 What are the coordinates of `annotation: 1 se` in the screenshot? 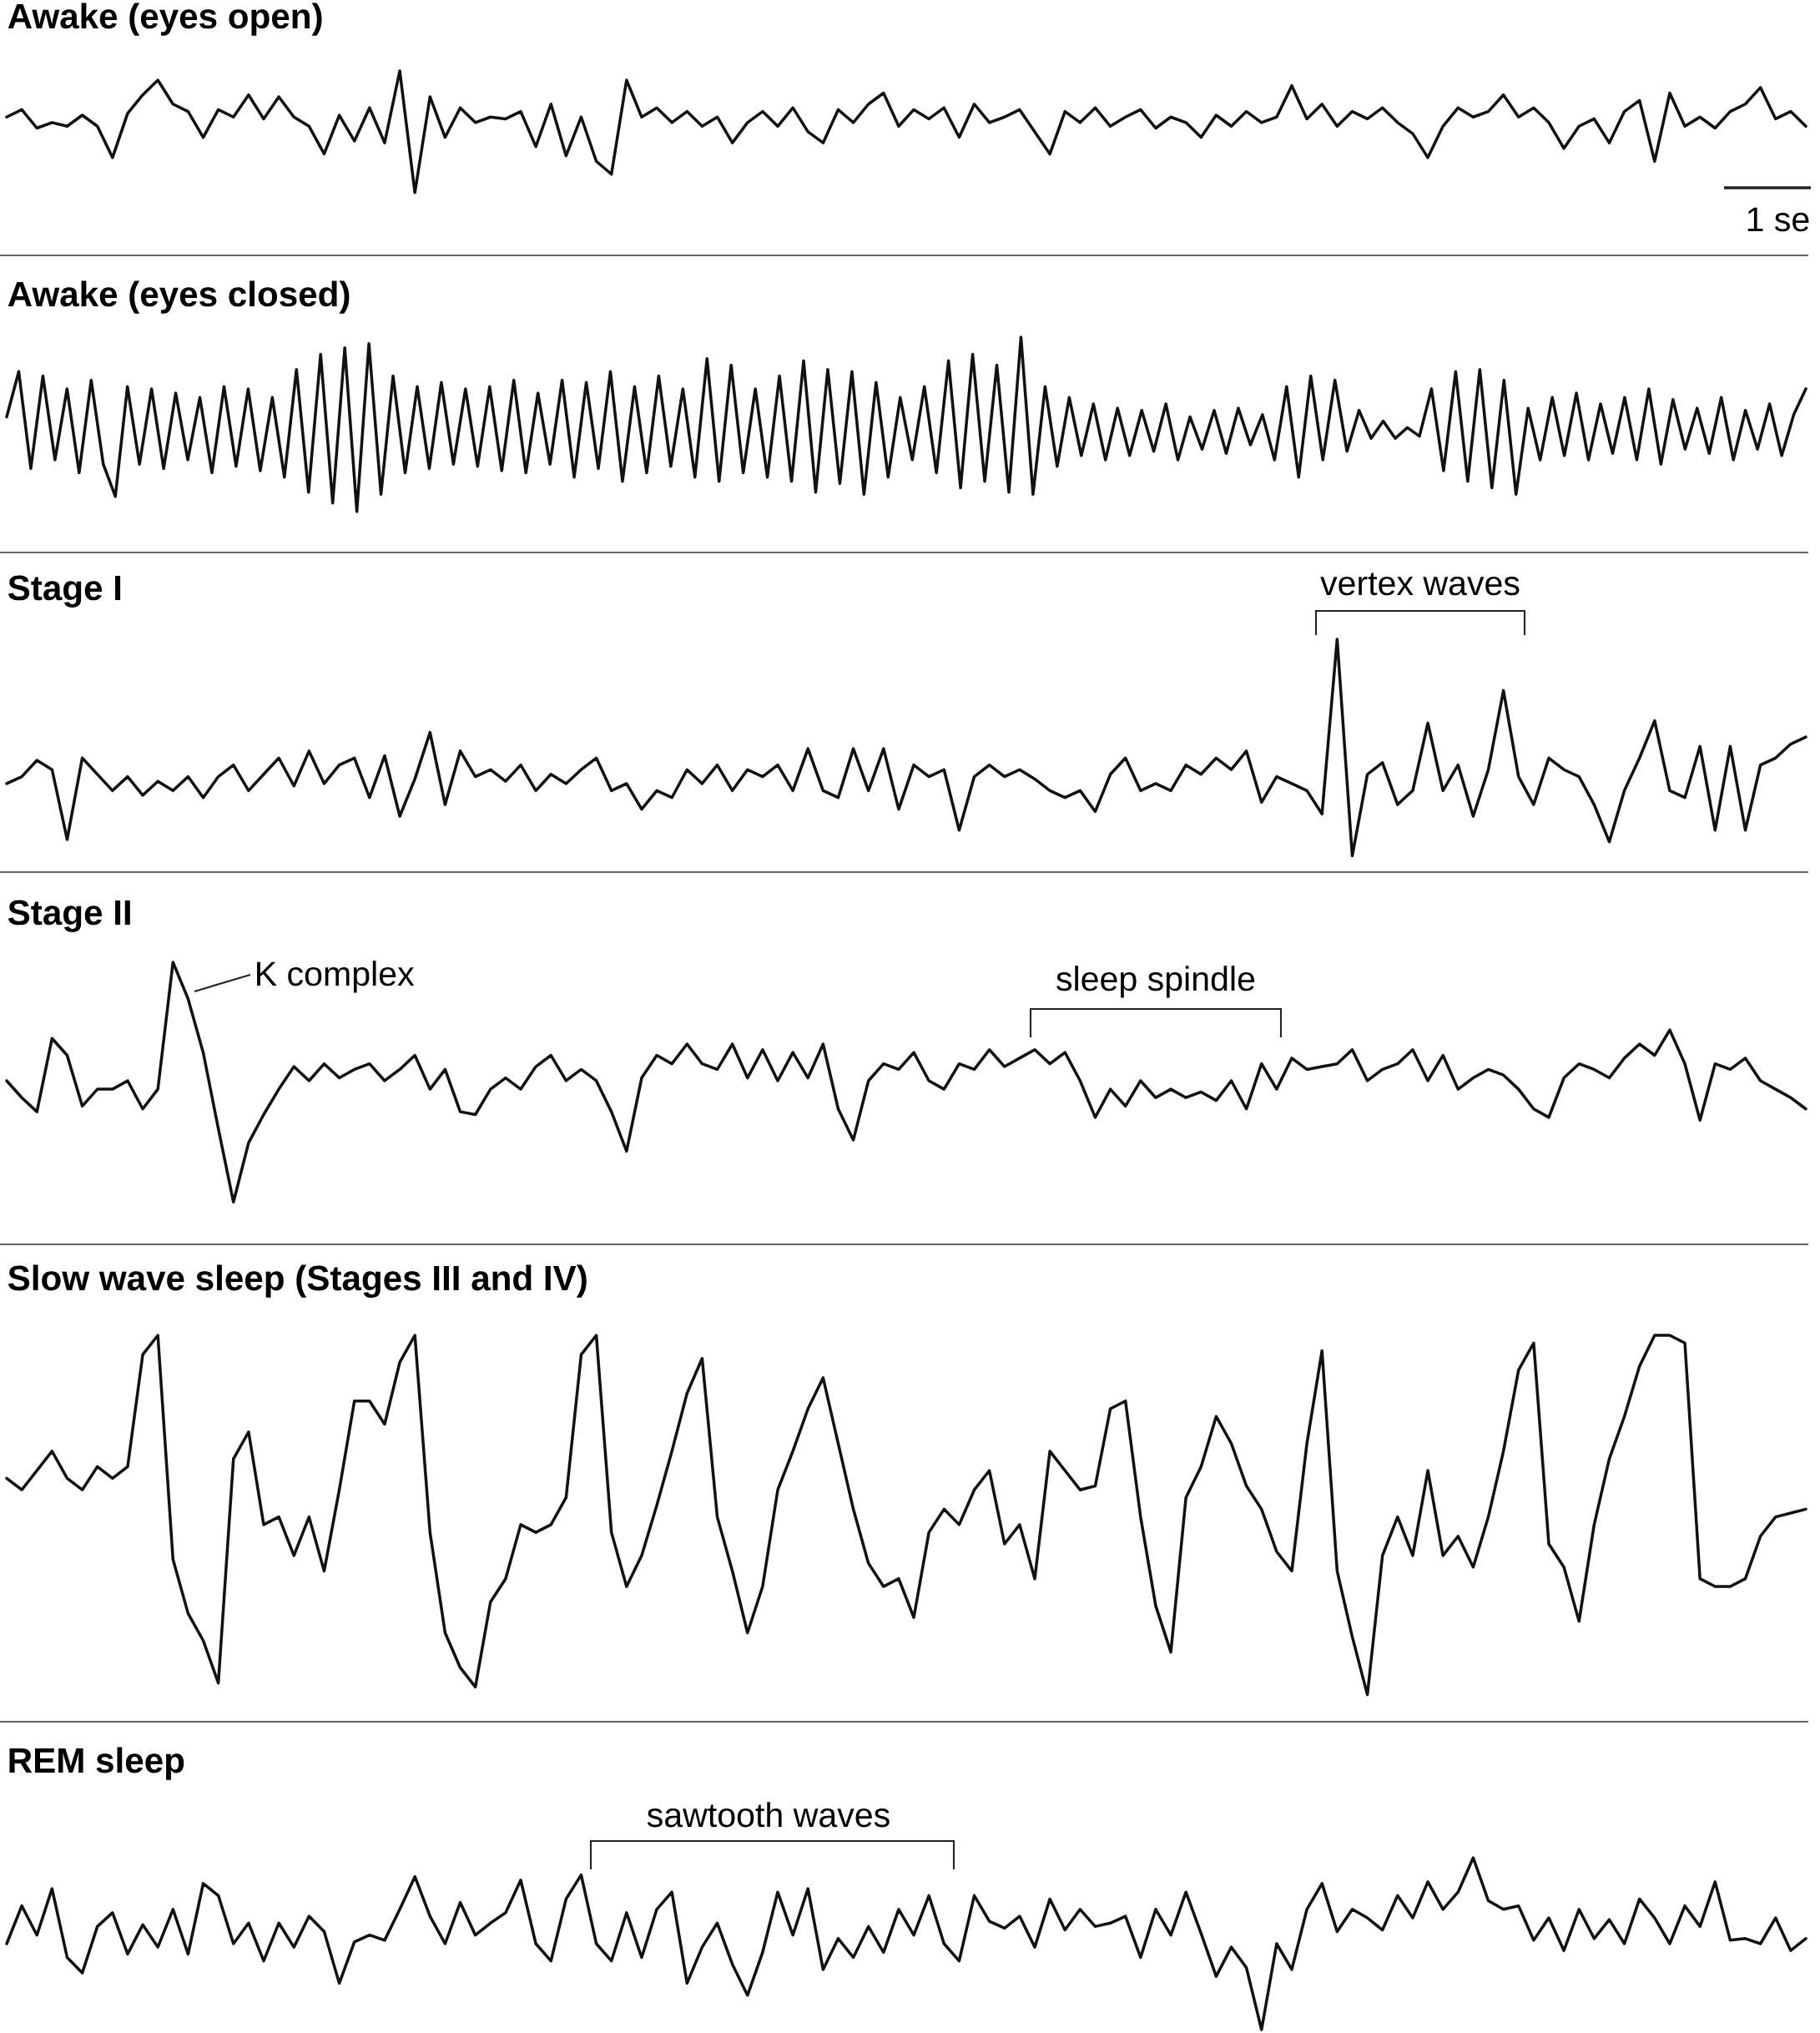 It's located at (1778, 219).